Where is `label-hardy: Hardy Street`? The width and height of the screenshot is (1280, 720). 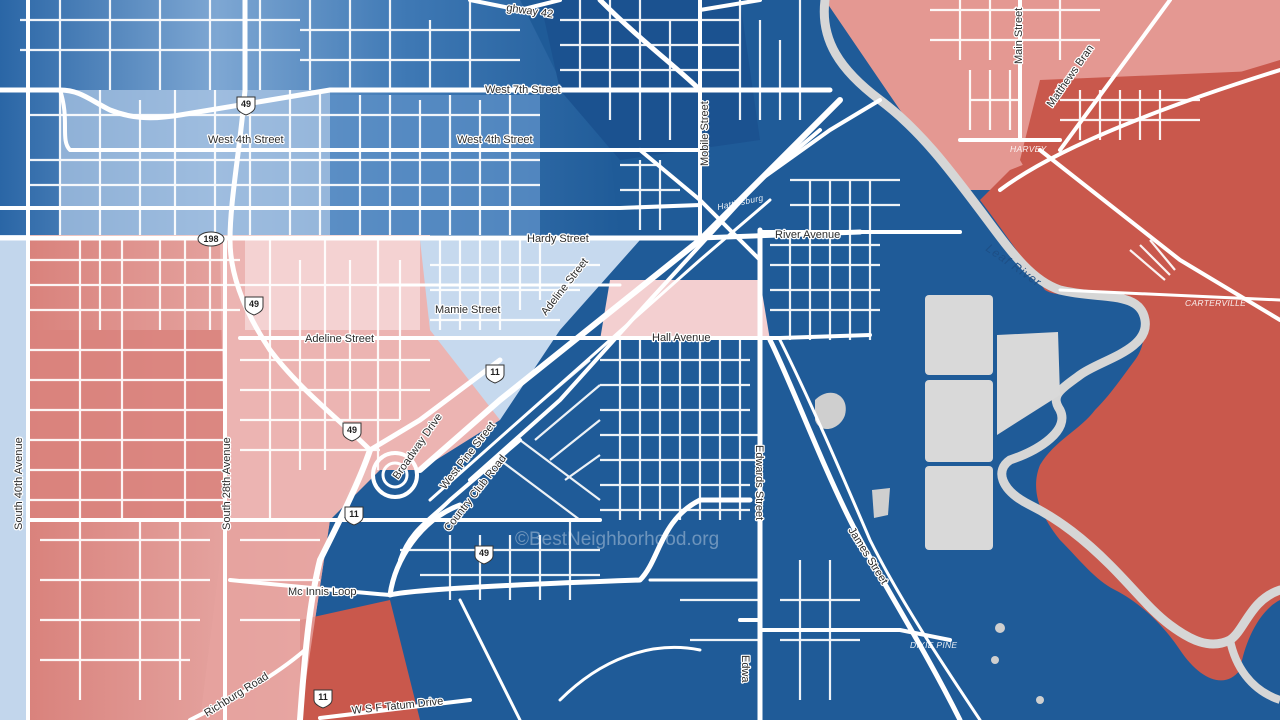 label-hardy: Hardy Street is located at coordinates (558, 239).